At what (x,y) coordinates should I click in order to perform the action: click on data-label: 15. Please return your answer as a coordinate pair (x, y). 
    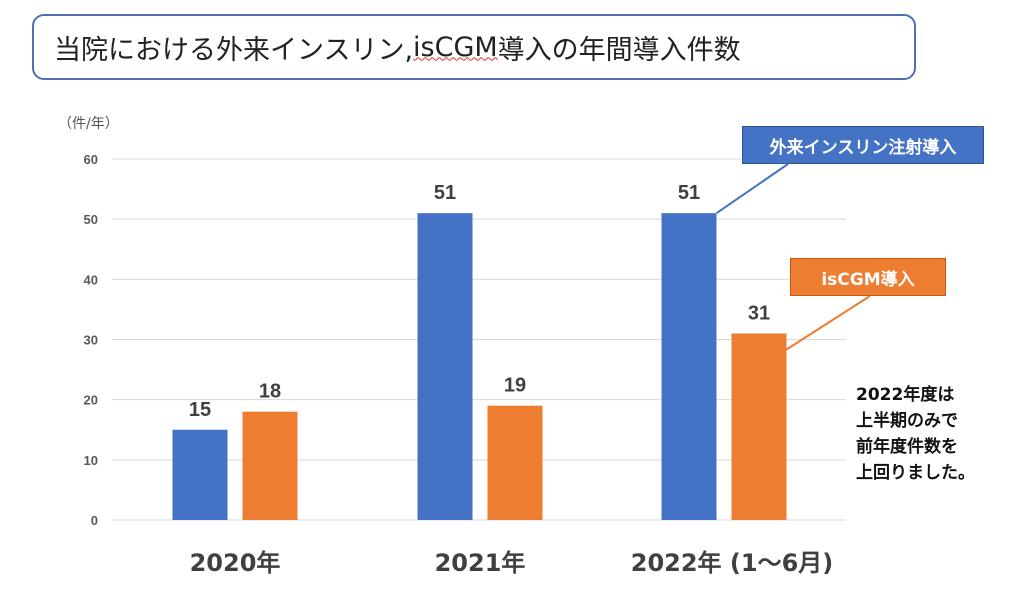
    Looking at the image, I should click on (200, 410).